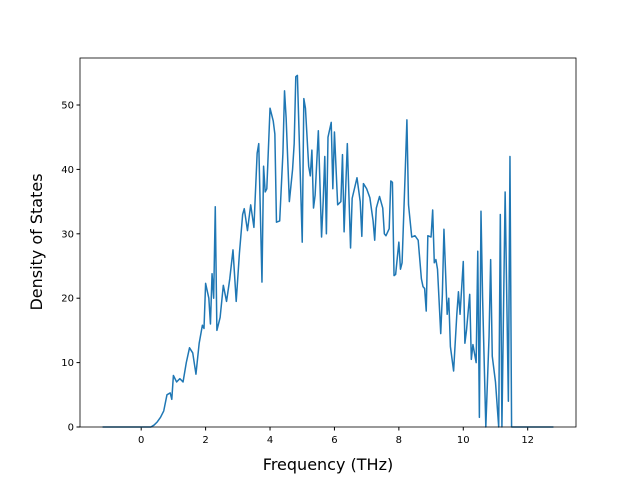  I want to click on x-tick-label: 4, so click(270, 440).